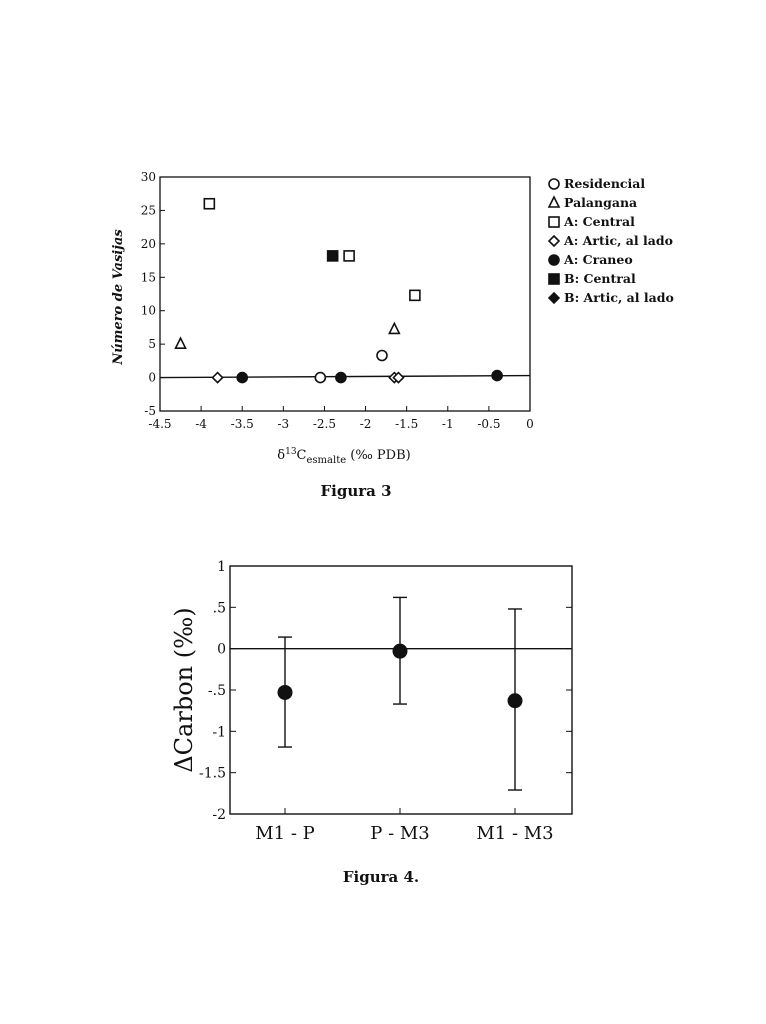  What do you see at coordinates (400, 833) in the screenshot?
I see `fig4-x-category-label: P - M3` at bounding box center [400, 833].